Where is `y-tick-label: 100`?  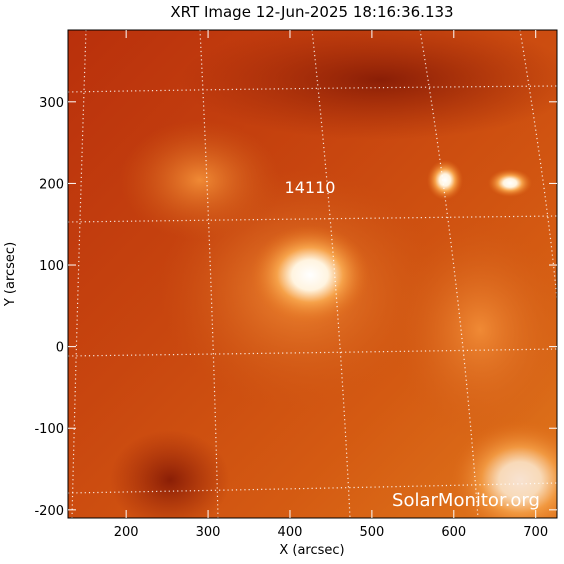
y-tick-label: 100 is located at coordinates (51, 266).